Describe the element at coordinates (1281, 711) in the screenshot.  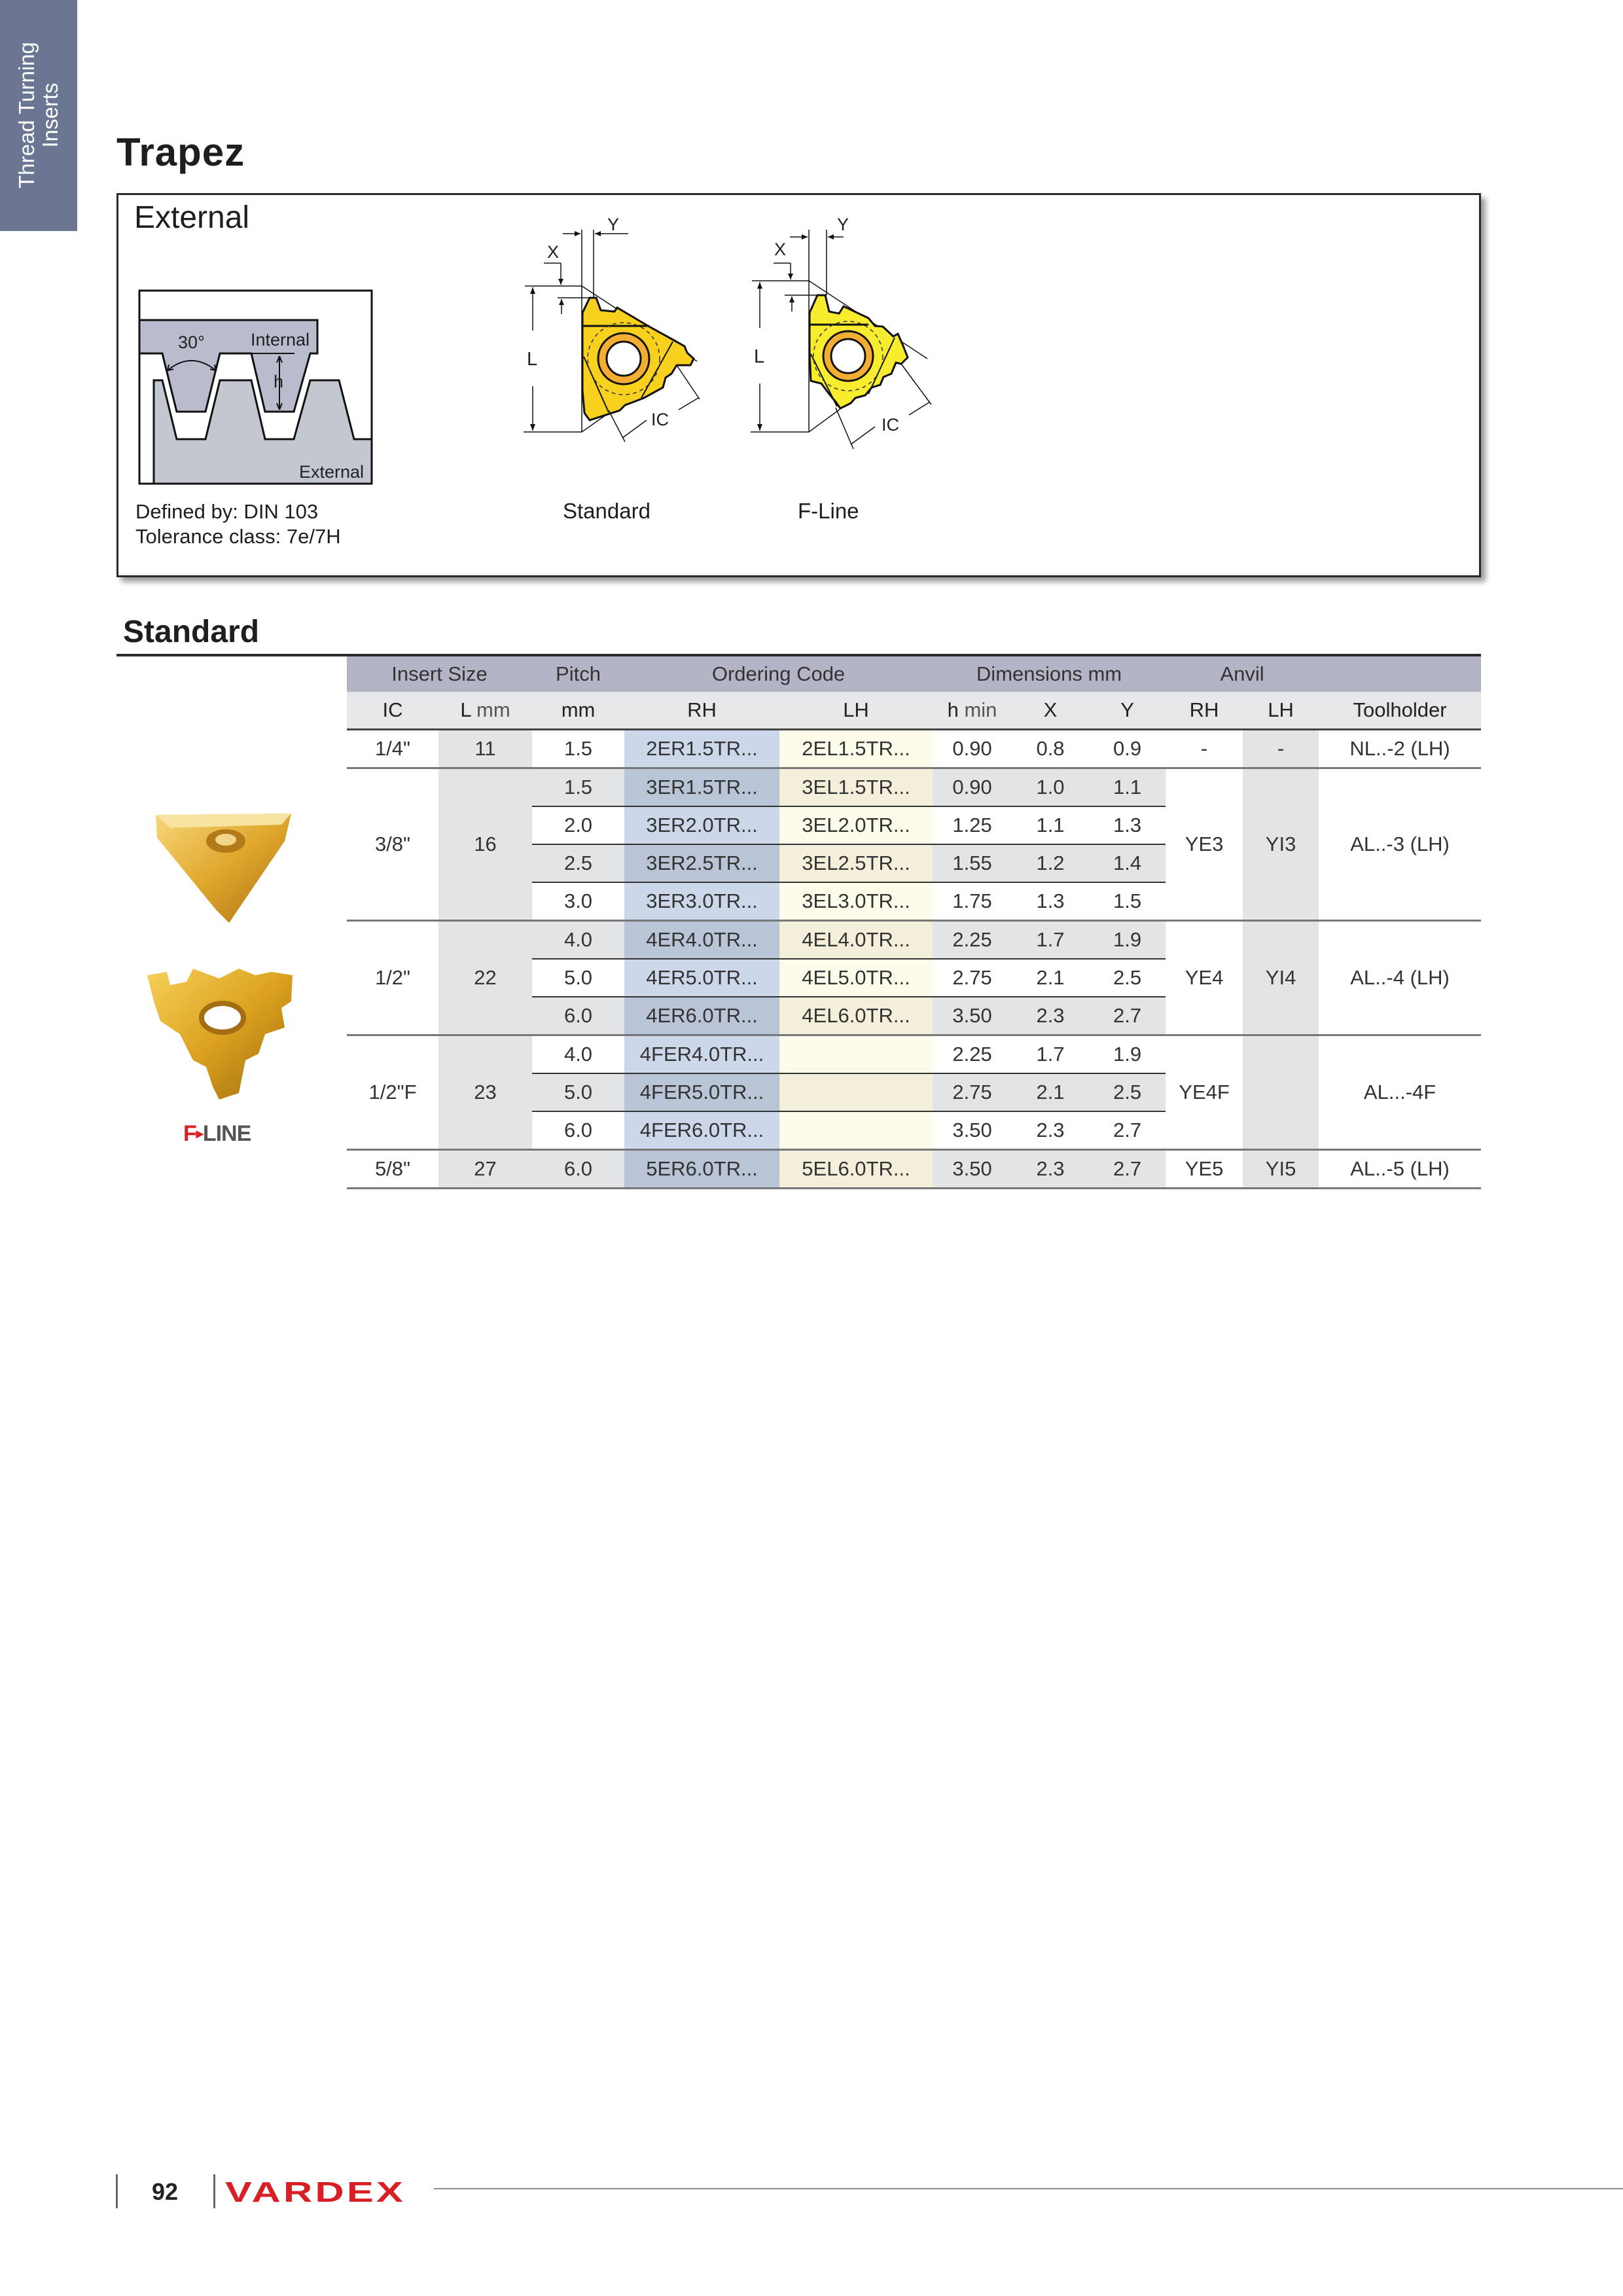
I see `col-anvil-lh: LH` at that location.